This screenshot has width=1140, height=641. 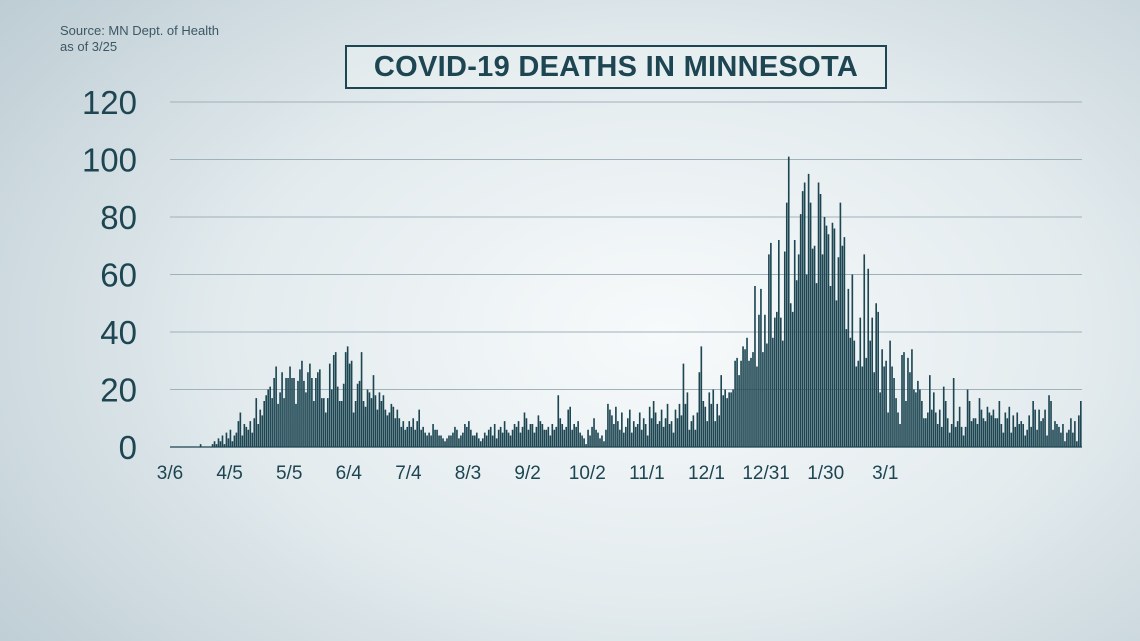 I want to click on y-tick-label: 80, so click(x=118, y=217).